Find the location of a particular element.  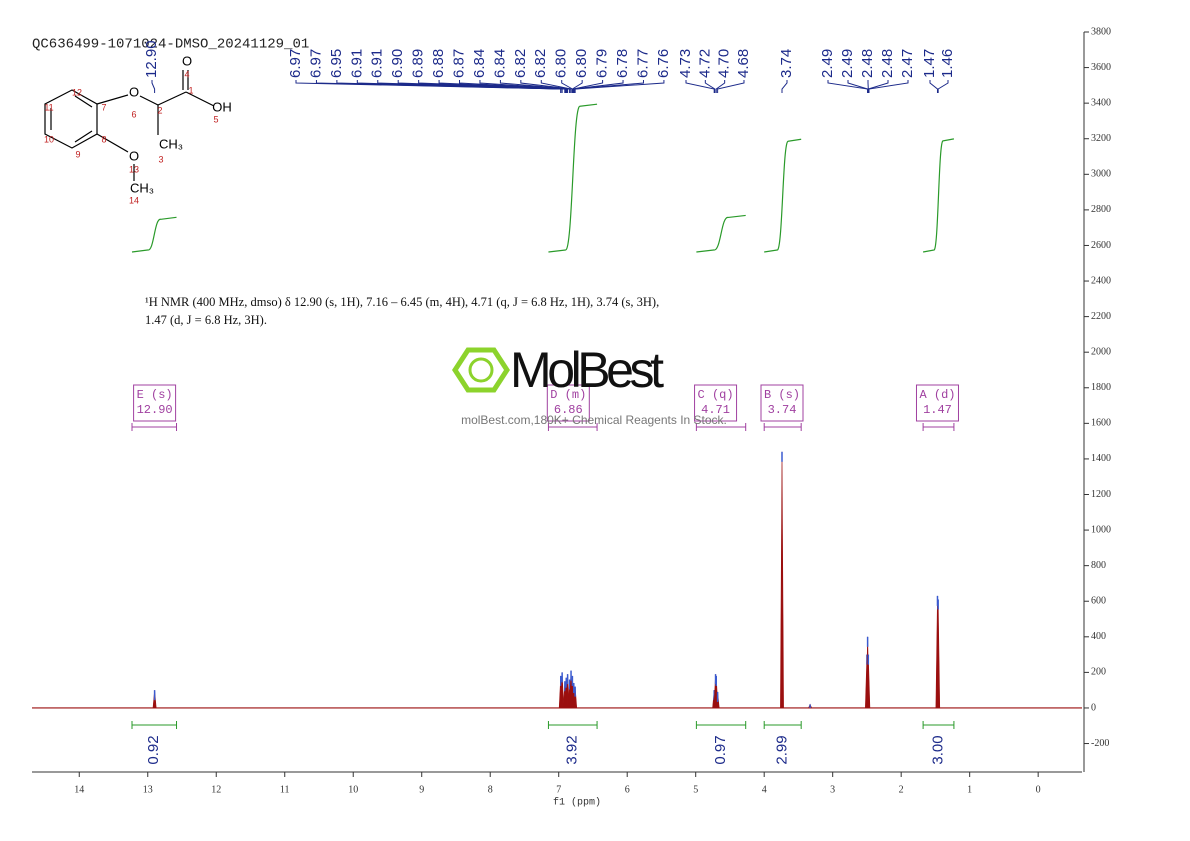

peak-label: 3.74 is located at coordinates (786, 63).